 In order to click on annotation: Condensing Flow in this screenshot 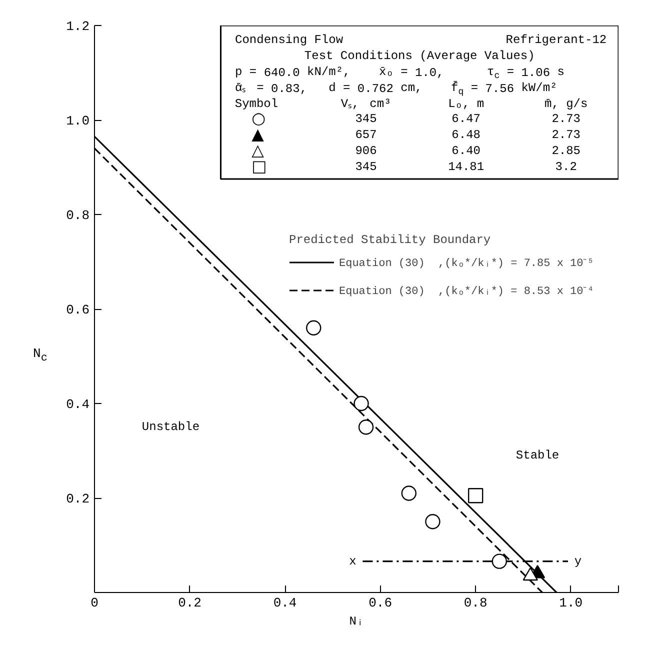, I will do `click(289, 39)`.